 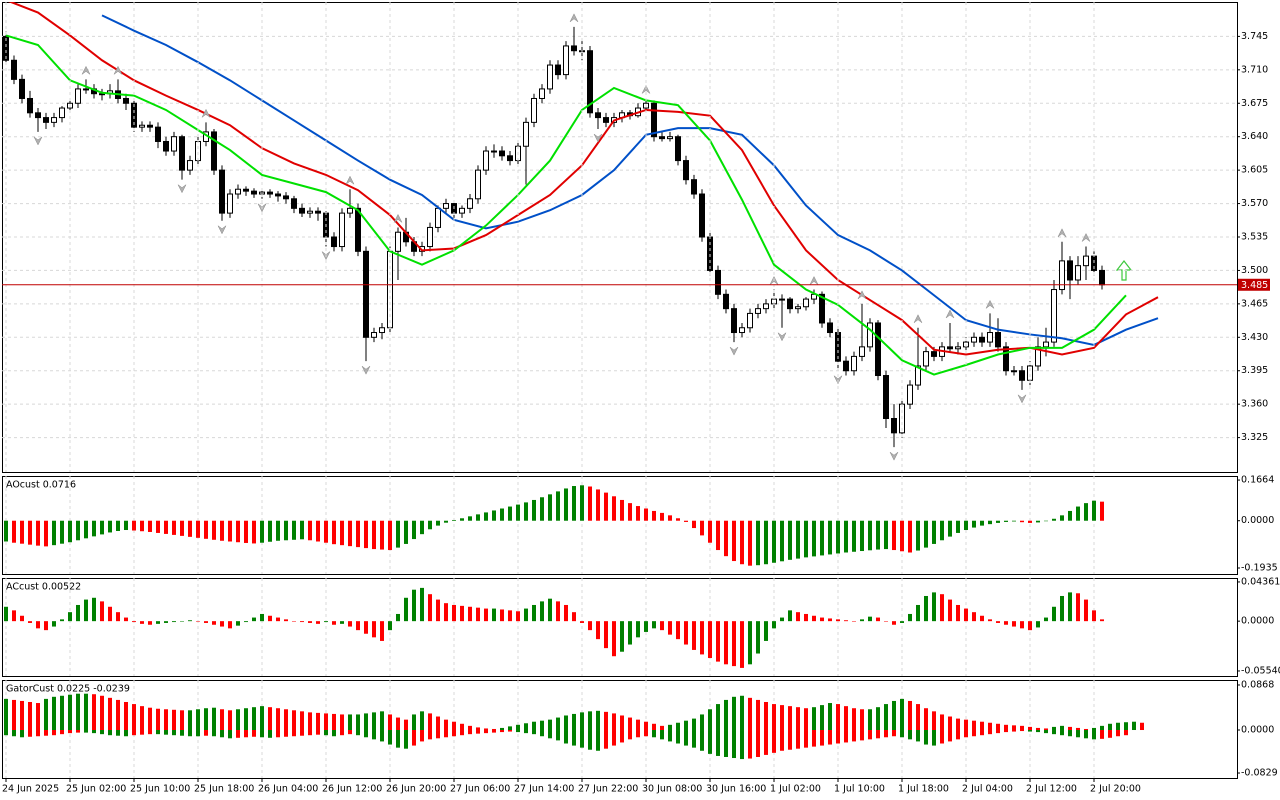 I want to click on x-tick-label: 2 Jul 12:00, so click(x=1051, y=789).